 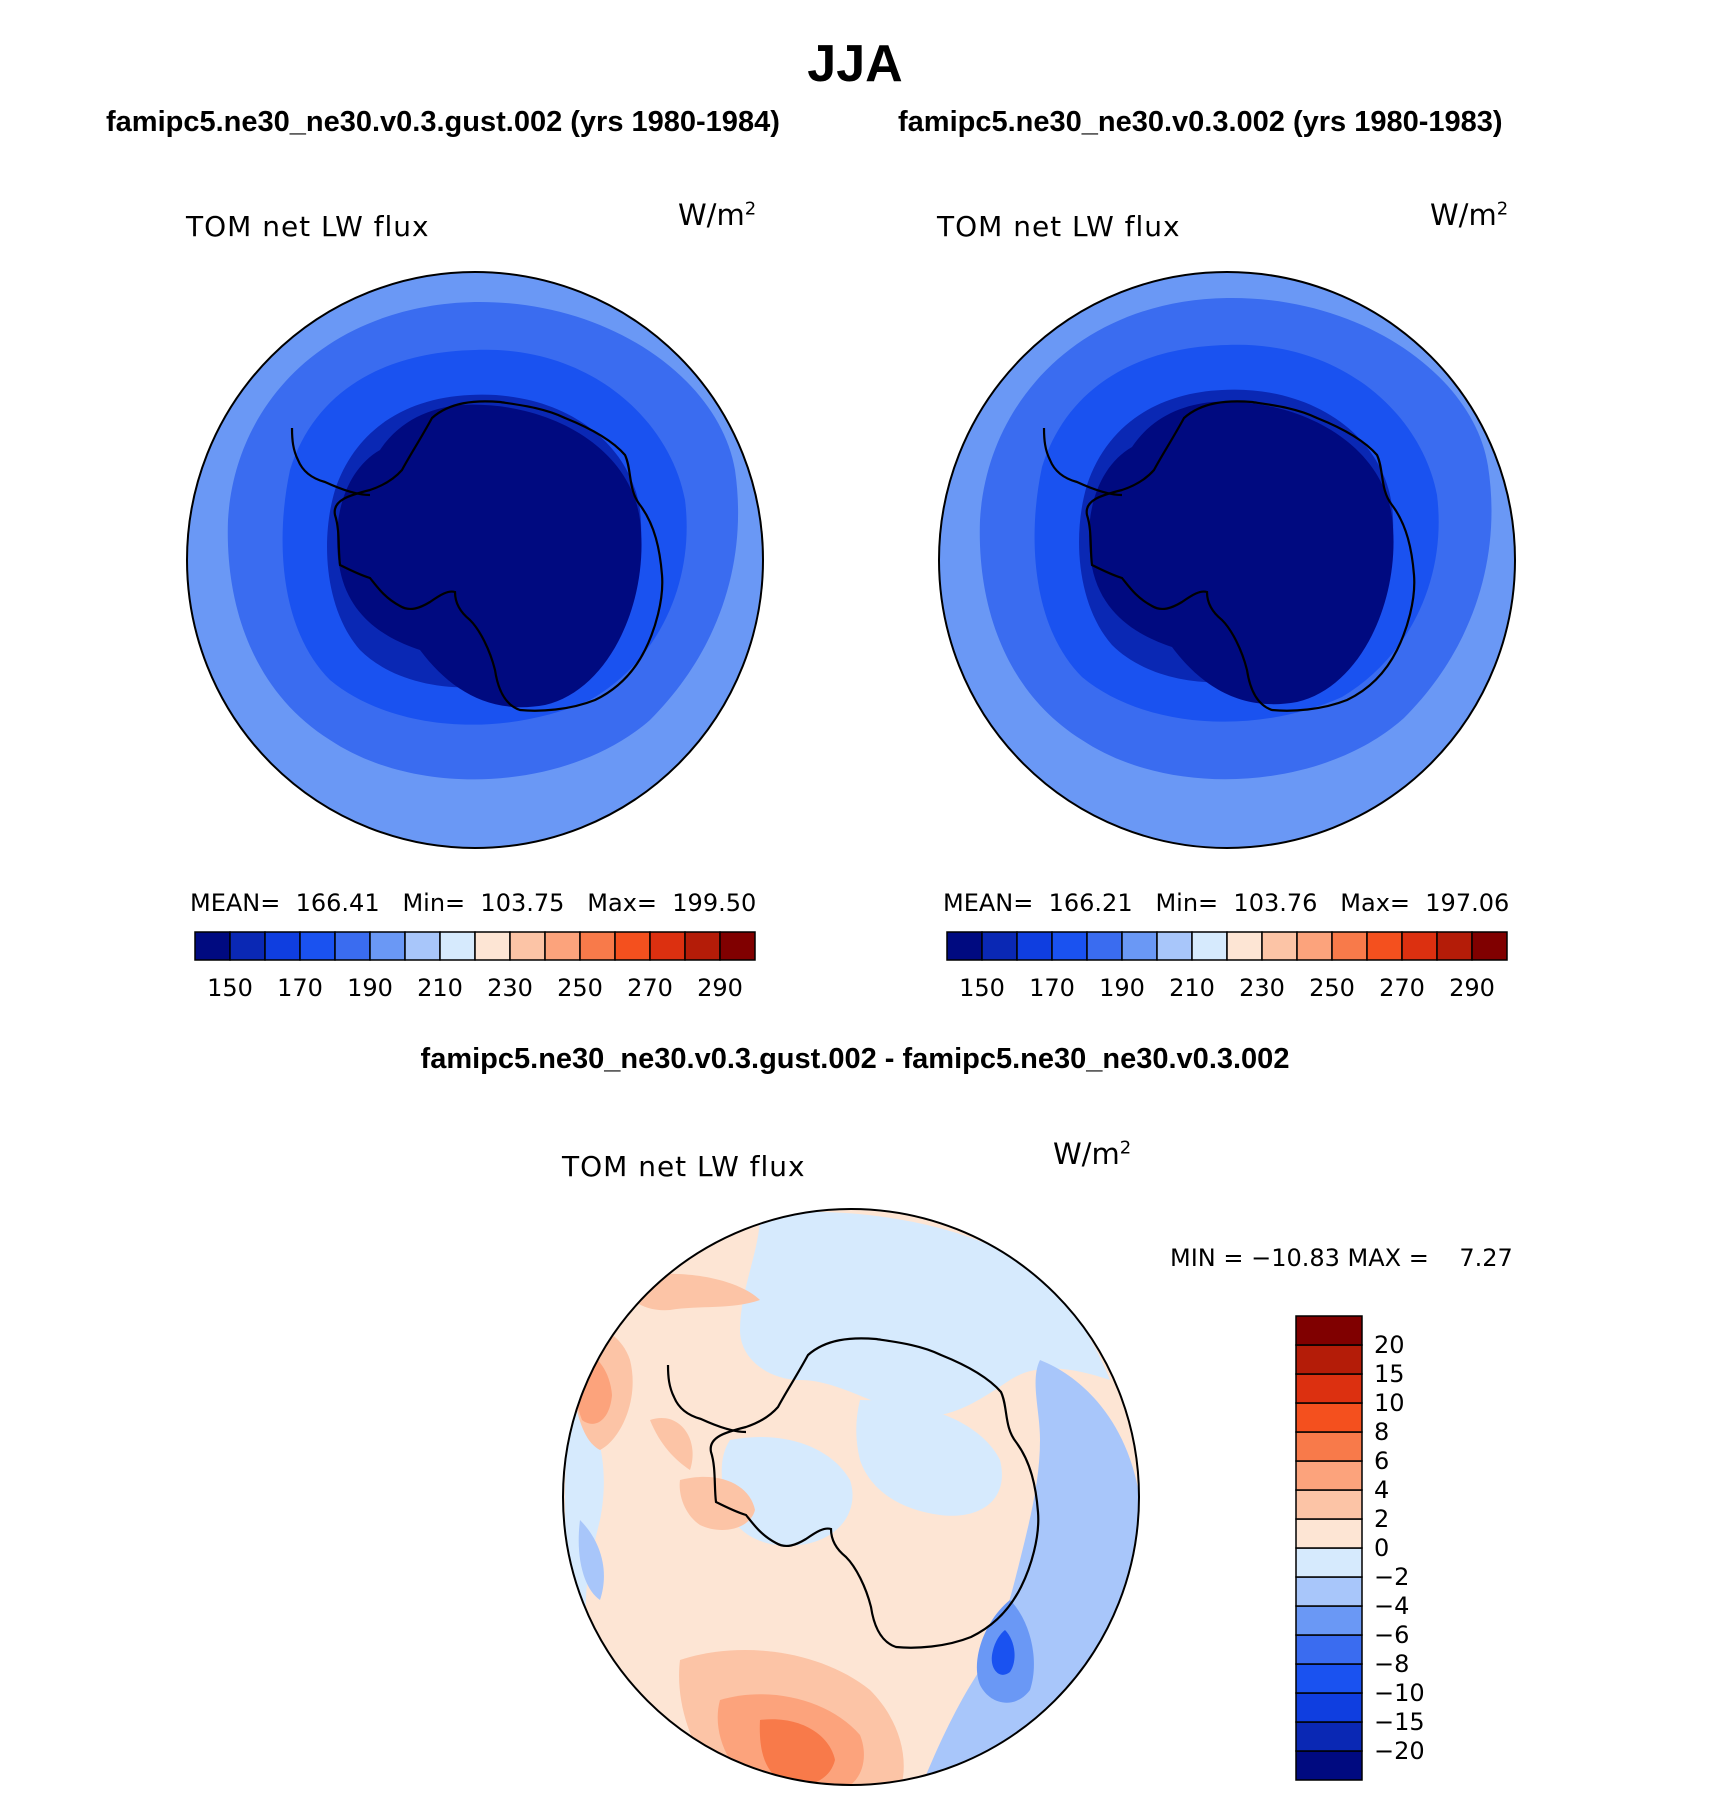 I want to click on panel2-colorbar-tick-label: 250, so click(x=1332, y=988).